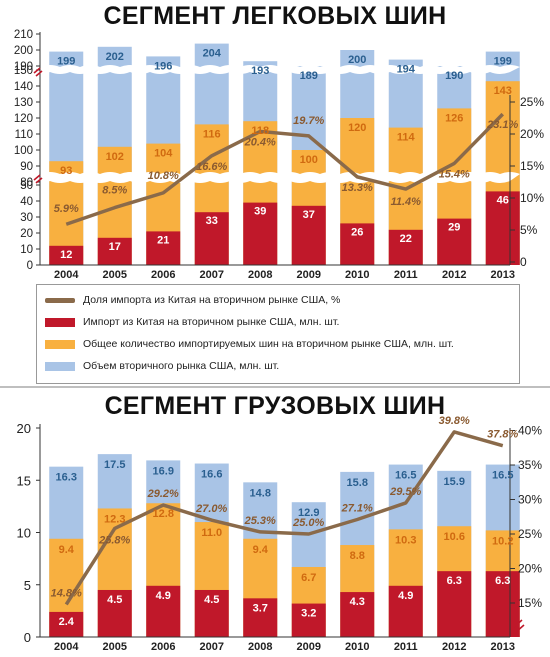 The image size is (550, 657). What do you see at coordinates (406, 202) in the screenshot?
I see `data-label-share: 11.4%` at bounding box center [406, 202].